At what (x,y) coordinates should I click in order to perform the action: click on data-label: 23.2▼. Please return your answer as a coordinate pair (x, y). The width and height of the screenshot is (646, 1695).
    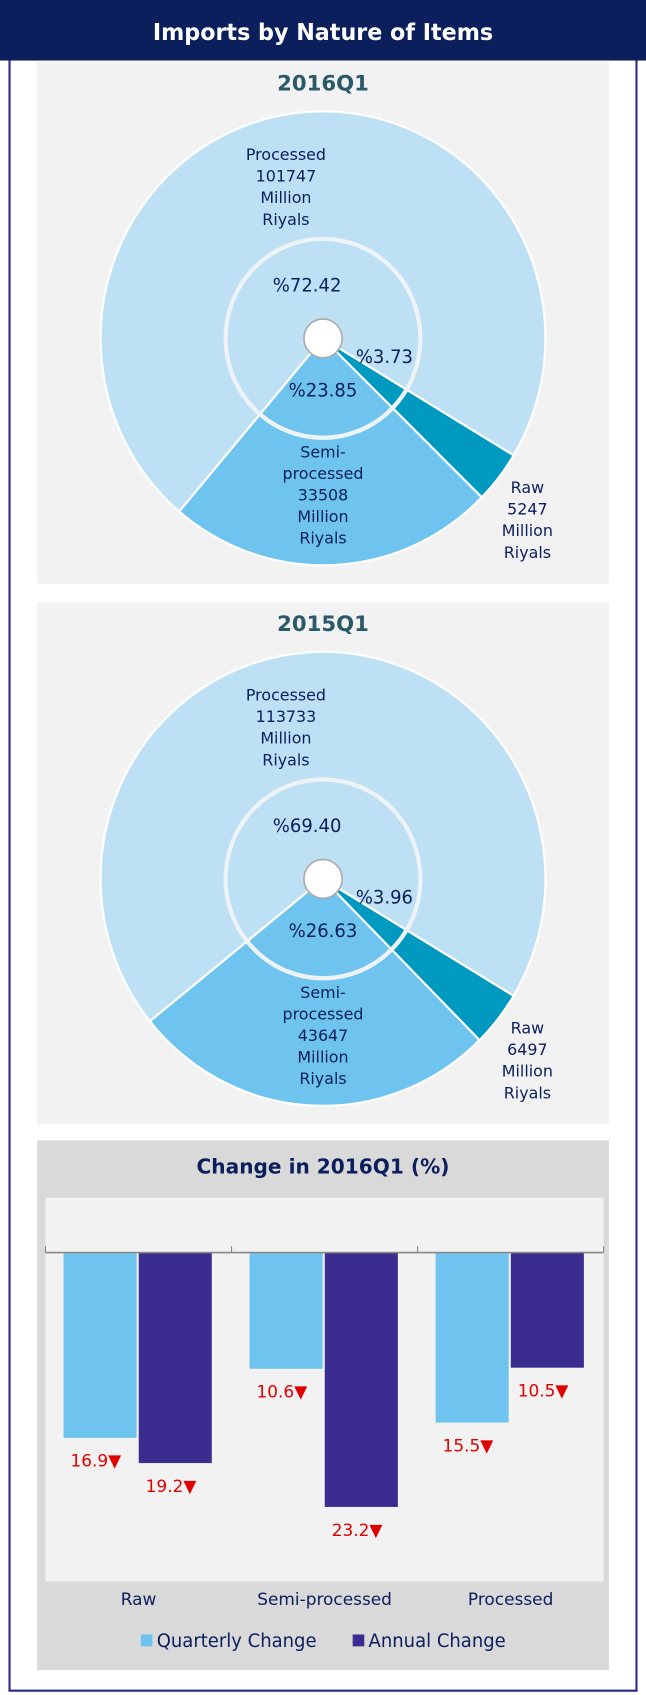
    Looking at the image, I should click on (358, 1531).